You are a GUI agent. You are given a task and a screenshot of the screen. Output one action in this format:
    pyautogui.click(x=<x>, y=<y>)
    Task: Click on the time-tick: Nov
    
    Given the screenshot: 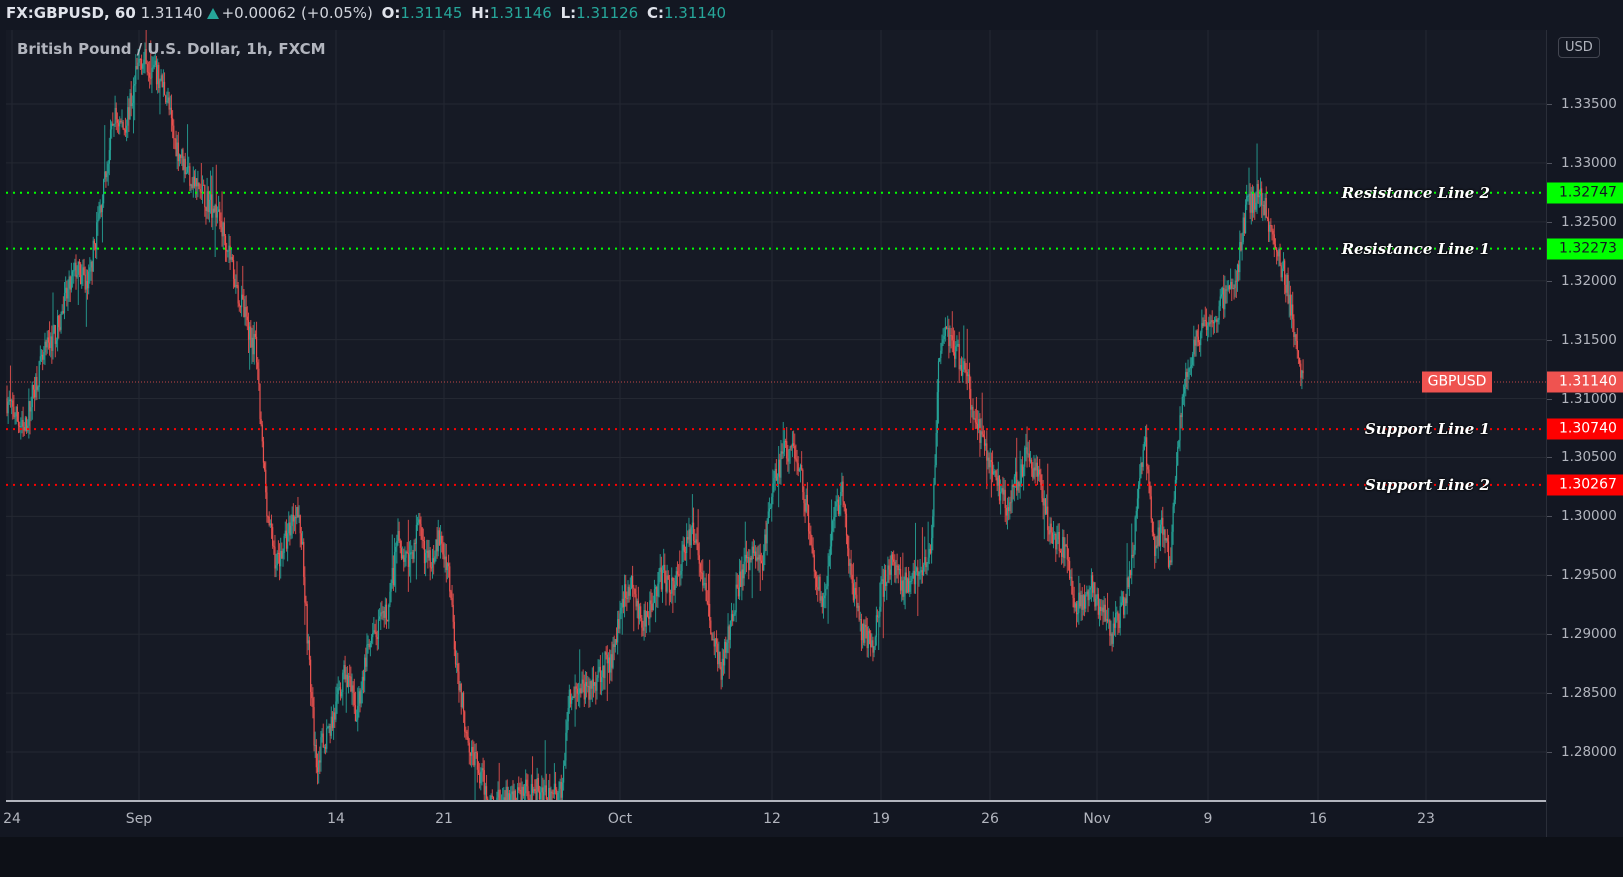 What is the action you would take?
    pyautogui.click(x=1097, y=819)
    